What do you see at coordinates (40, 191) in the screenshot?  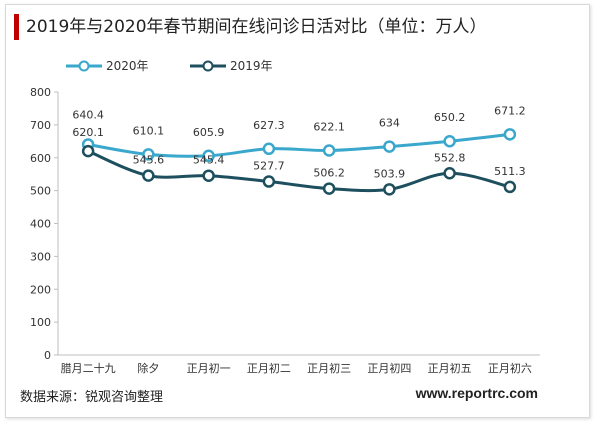 I see `y-tick-label: 500` at bounding box center [40, 191].